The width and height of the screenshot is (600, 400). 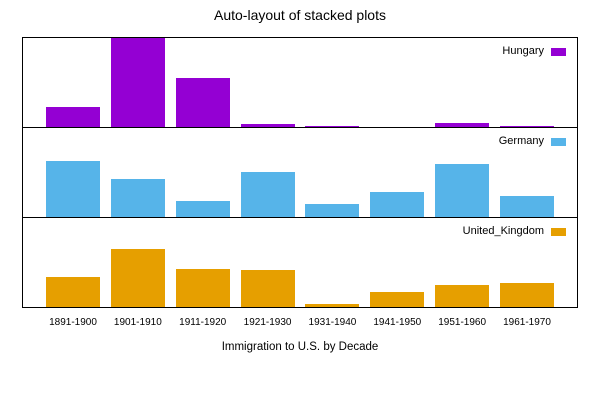 I want to click on x-tick-label: 1941-1950, so click(x=397, y=322).